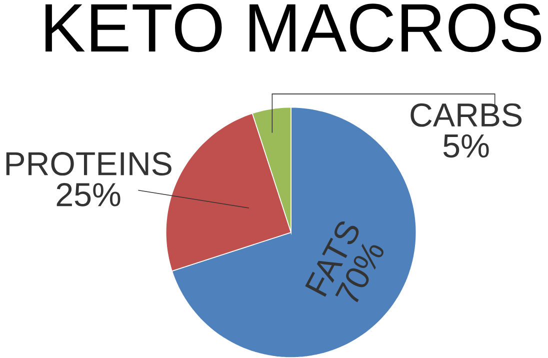 This screenshot has width=548, height=358. What do you see at coordinates (89, 164) in the screenshot?
I see `slice-label: PROTEINS` at bounding box center [89, 164].